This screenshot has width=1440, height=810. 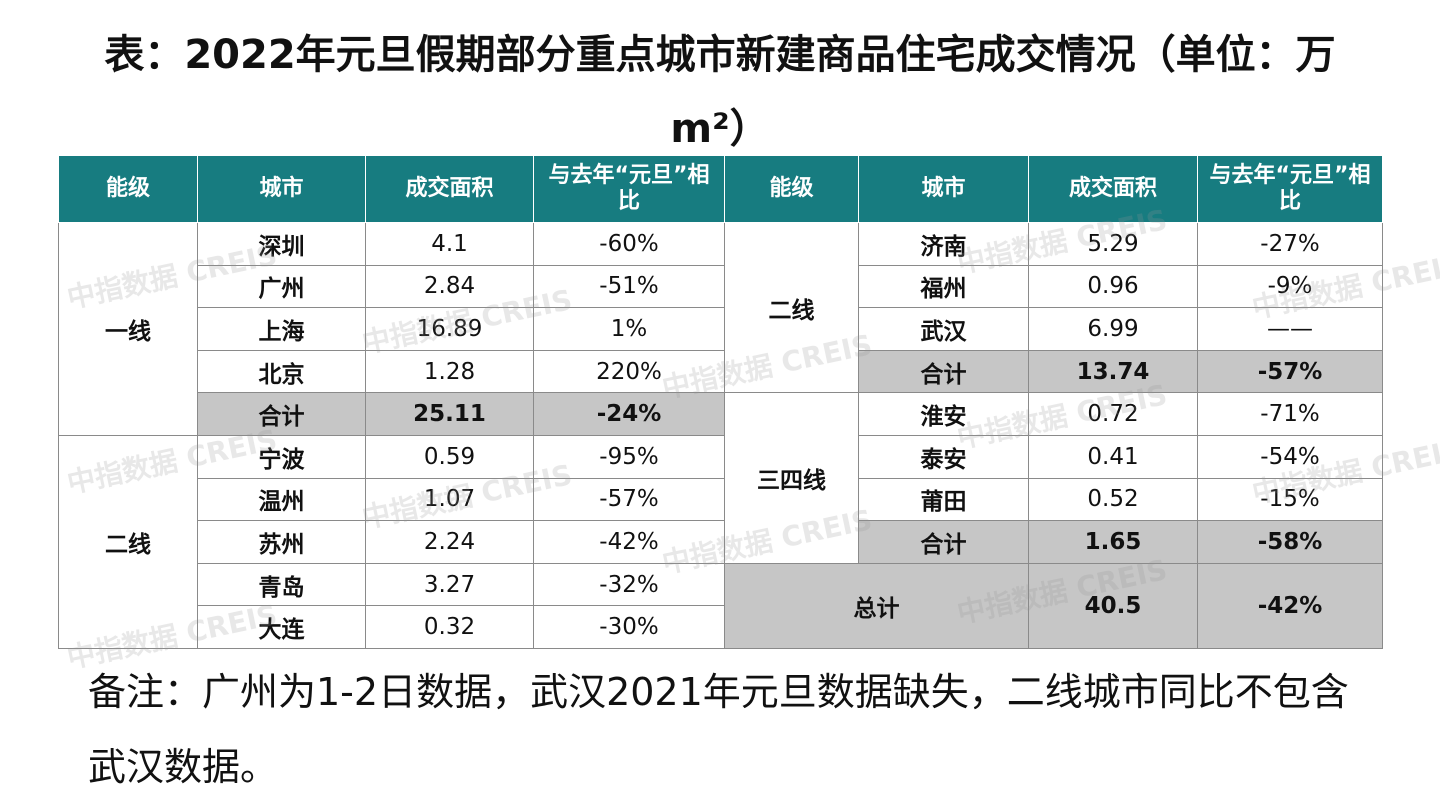 What do you see at coordinates (449, 584) in the screenshot?
I see `area-cell: 3.27` at bounding box center [449, 584].